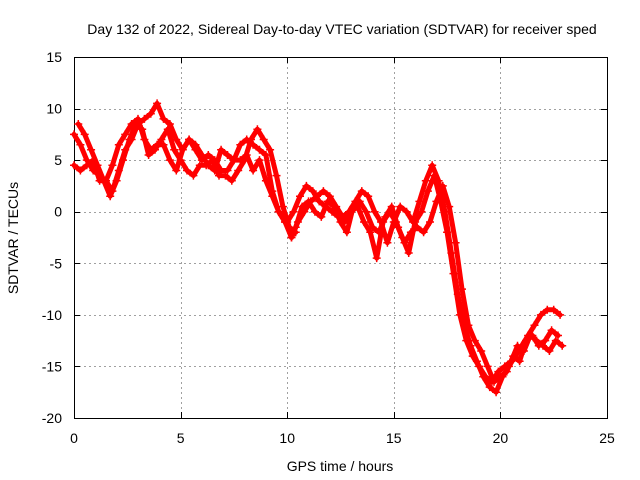 This screenshot has width=640, height=480. What do you see at coordinates (54, 57) in the screenshot?
I see `y-tick-label: 15` at bounding box center [54, 57].